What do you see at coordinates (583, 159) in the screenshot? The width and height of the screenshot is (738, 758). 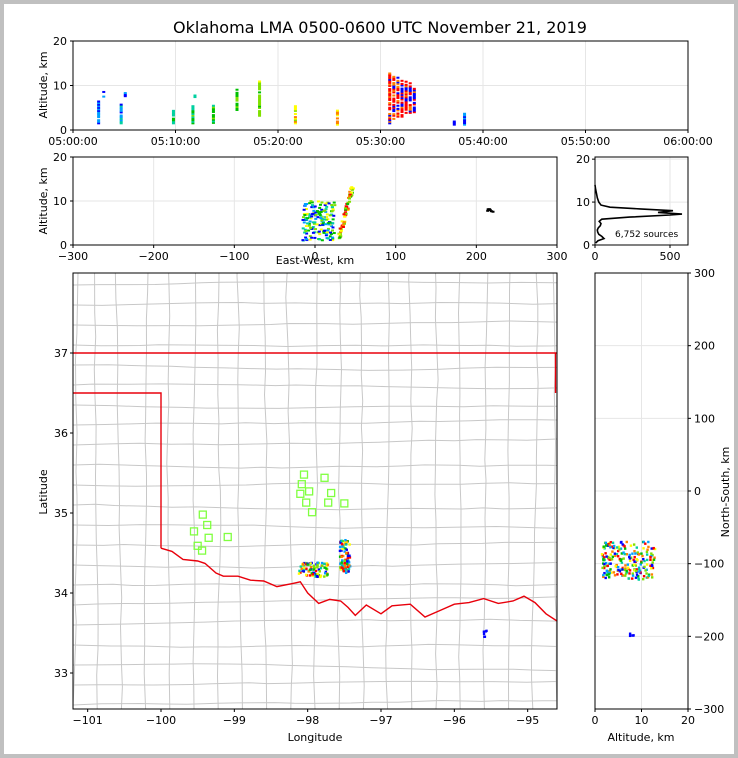 I see `y-tick-label: 20` at bounding box center [583, 159].